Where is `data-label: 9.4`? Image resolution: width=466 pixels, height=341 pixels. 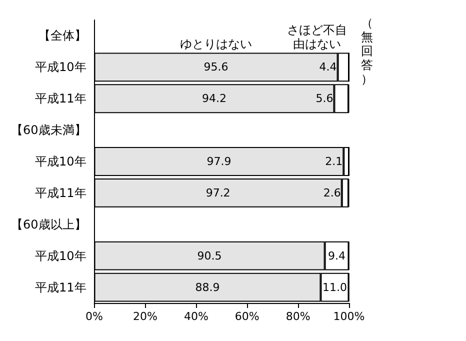 data-label: 9.4 is located at coordinates (337, 255).